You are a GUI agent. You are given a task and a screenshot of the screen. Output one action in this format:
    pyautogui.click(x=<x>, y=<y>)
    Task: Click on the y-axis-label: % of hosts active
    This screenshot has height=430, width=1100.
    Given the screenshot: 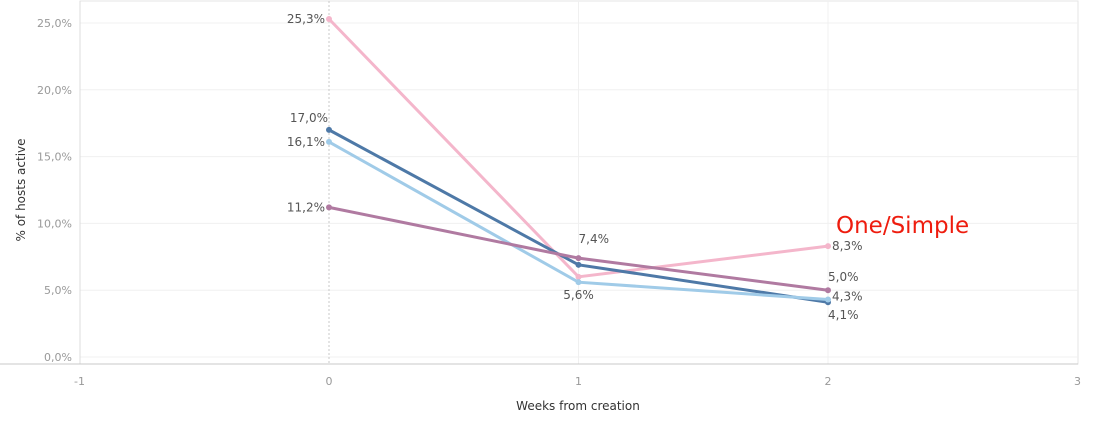 What is the action you would take?
    pyautogui.click(x=21, y=189)
    